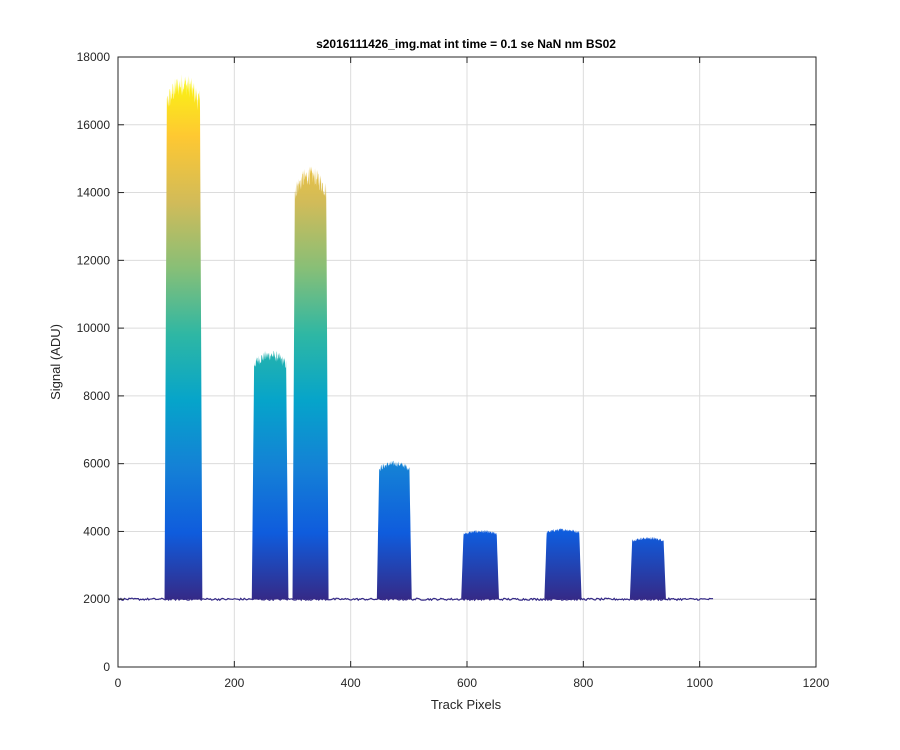 Image resolution: width=900 pixels, height=750 pixels. I want to click on baseline-trace, so click(416, 599).